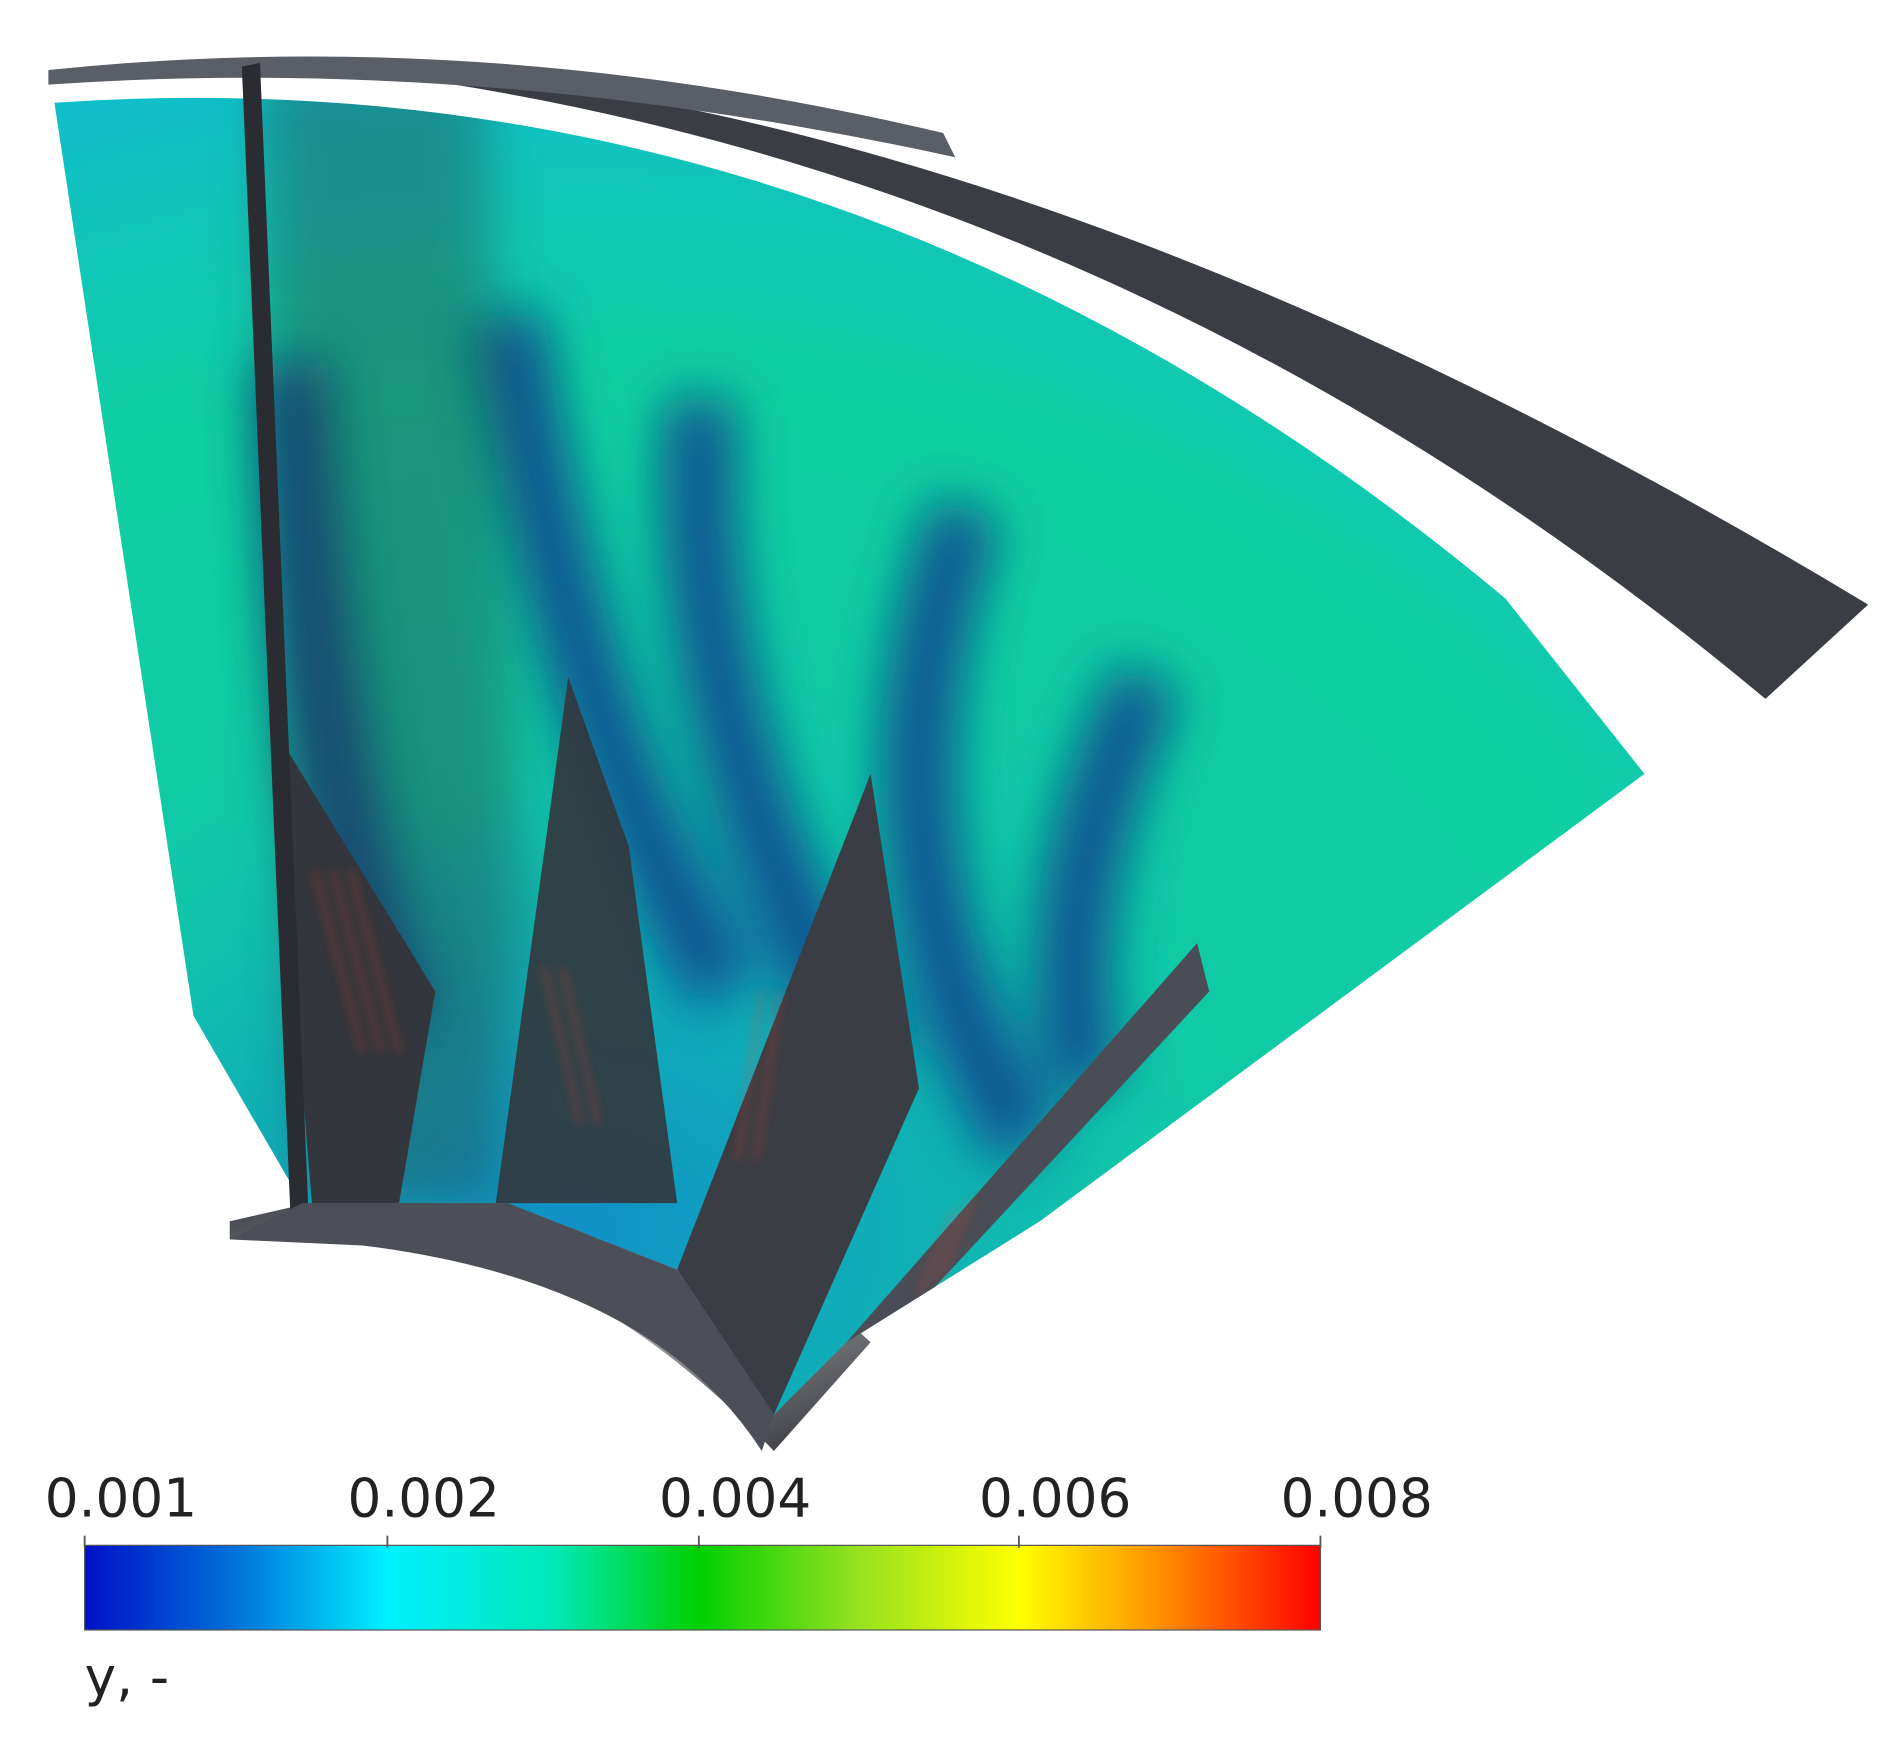 The width and height of the screenshot is (1896, 1763). What do you see at coordinates (127, 1677) in the screenshot?
I see `colorbar-label: y, -` at bounding box center [127, 1677].